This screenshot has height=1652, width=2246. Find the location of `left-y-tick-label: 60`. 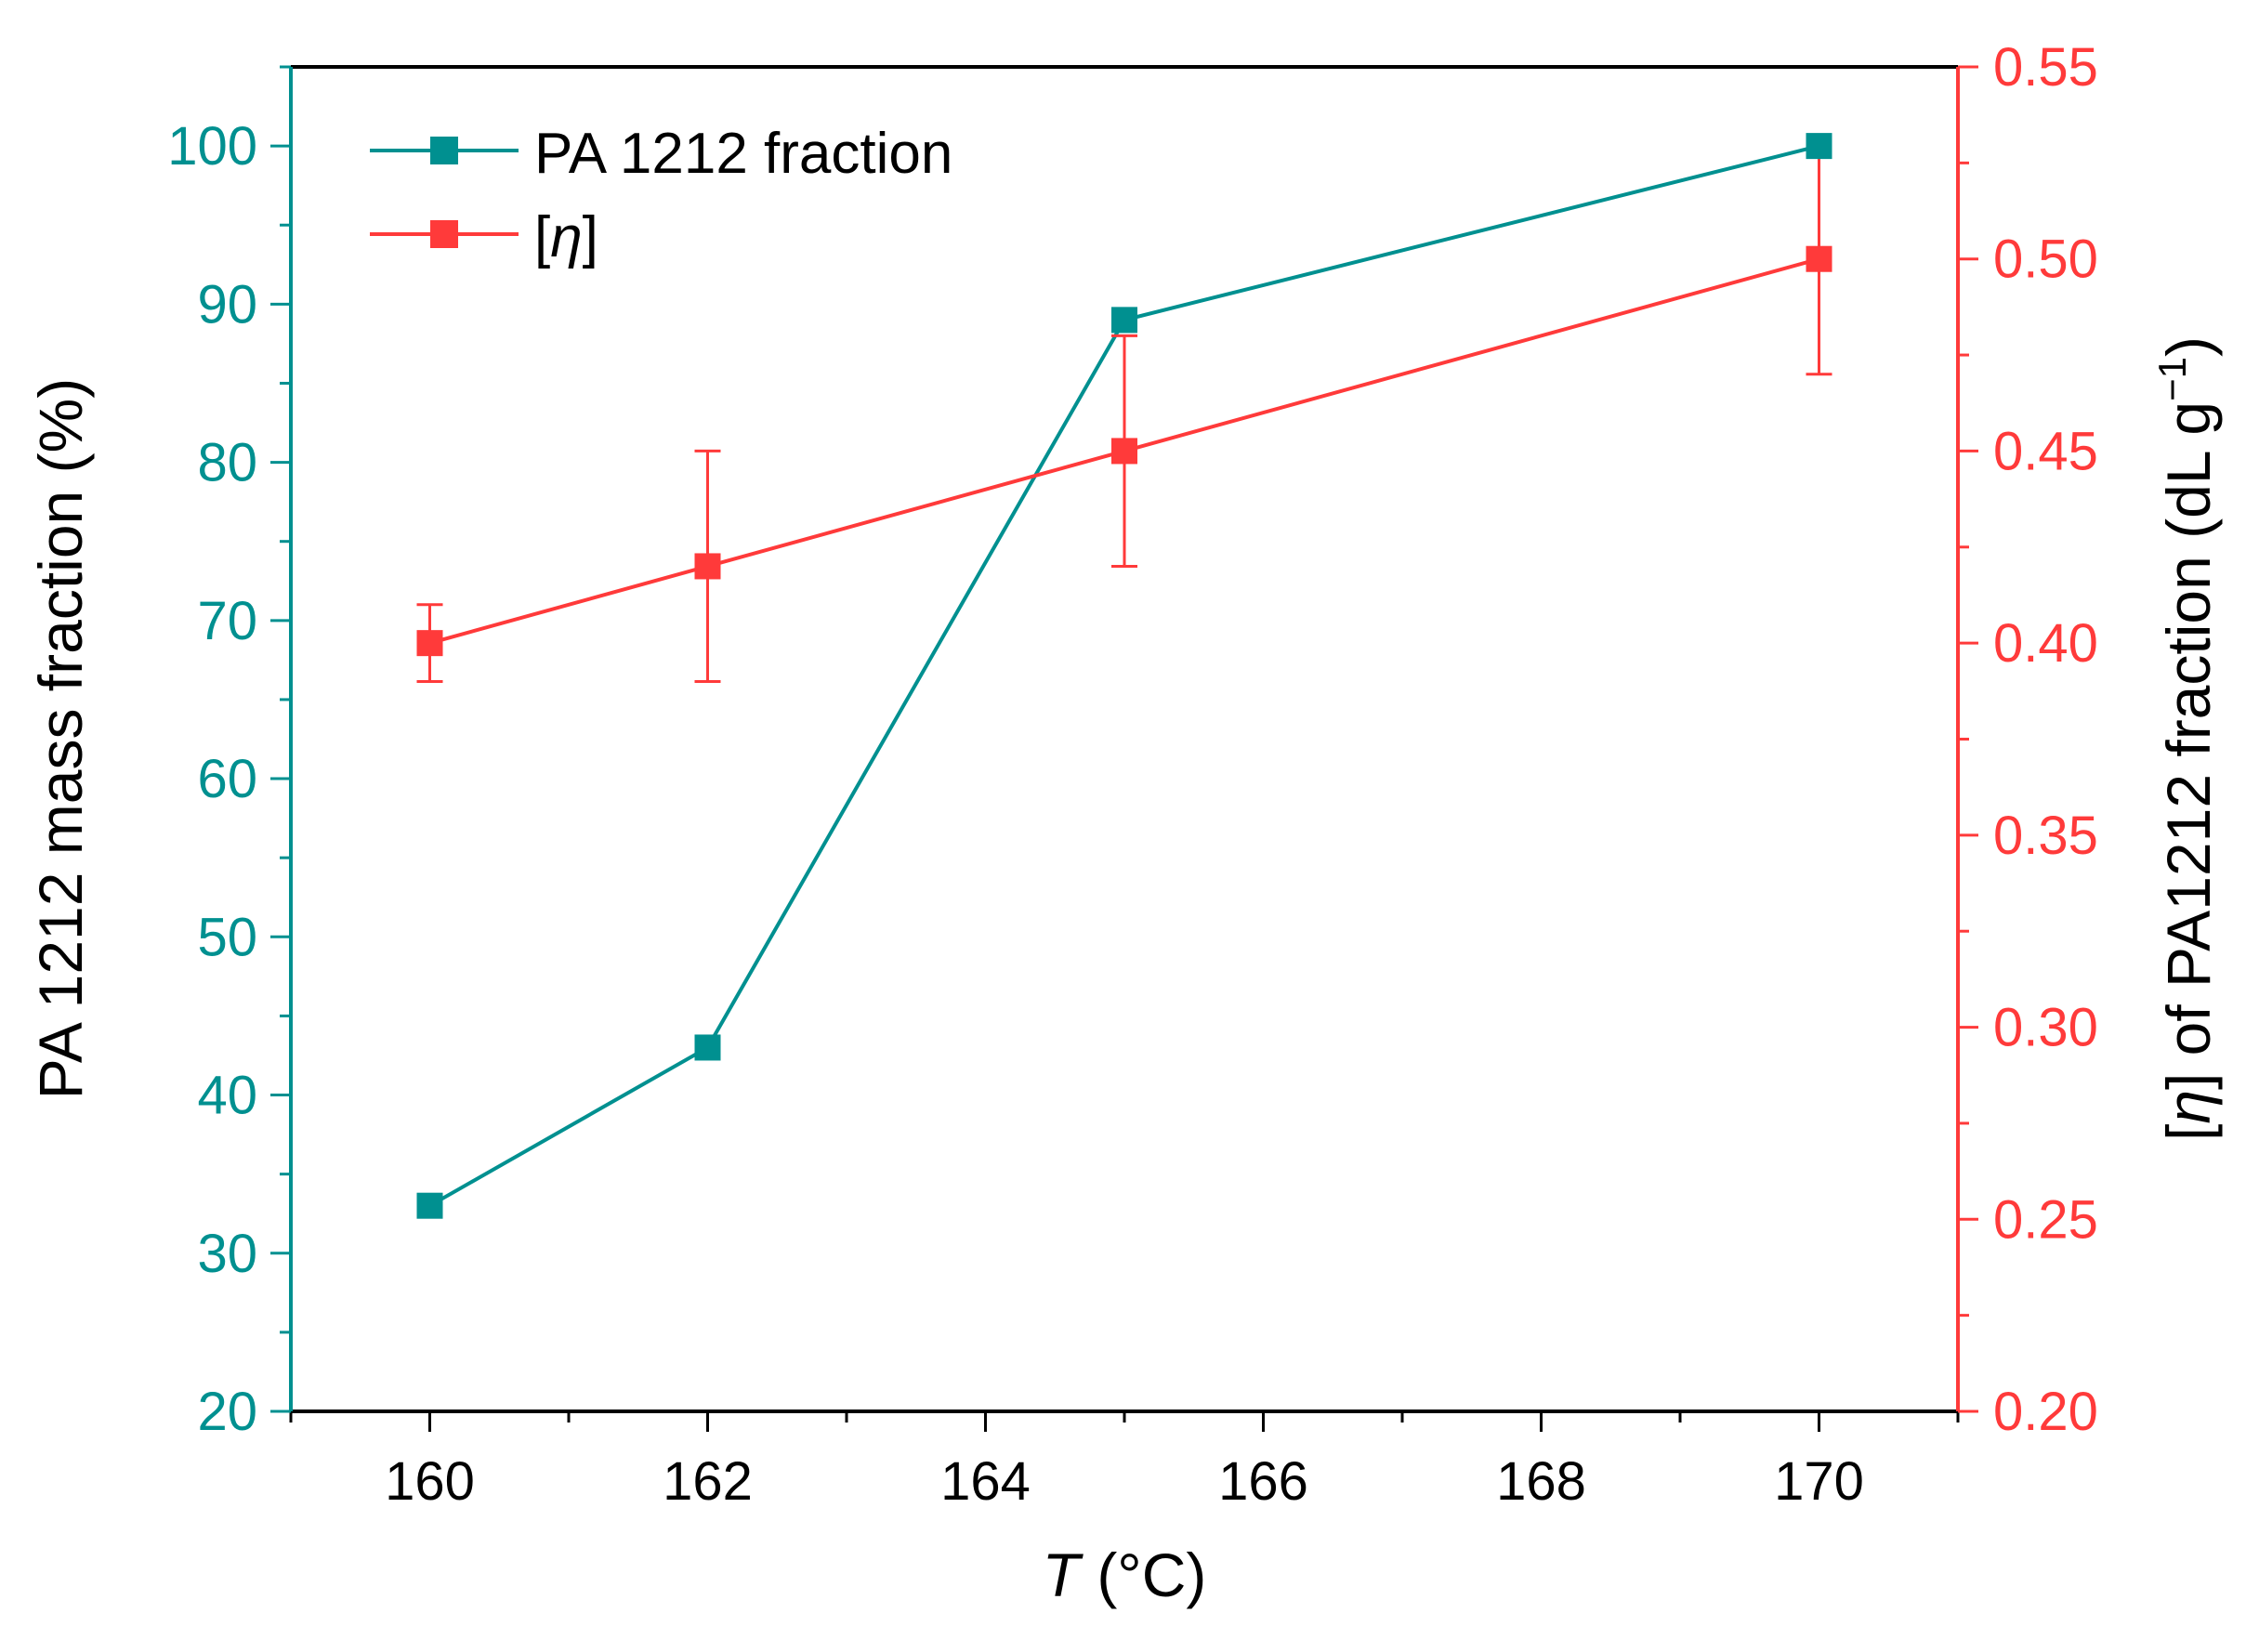

left-y-tick-label: 60 is located at coordinates (227, 779).